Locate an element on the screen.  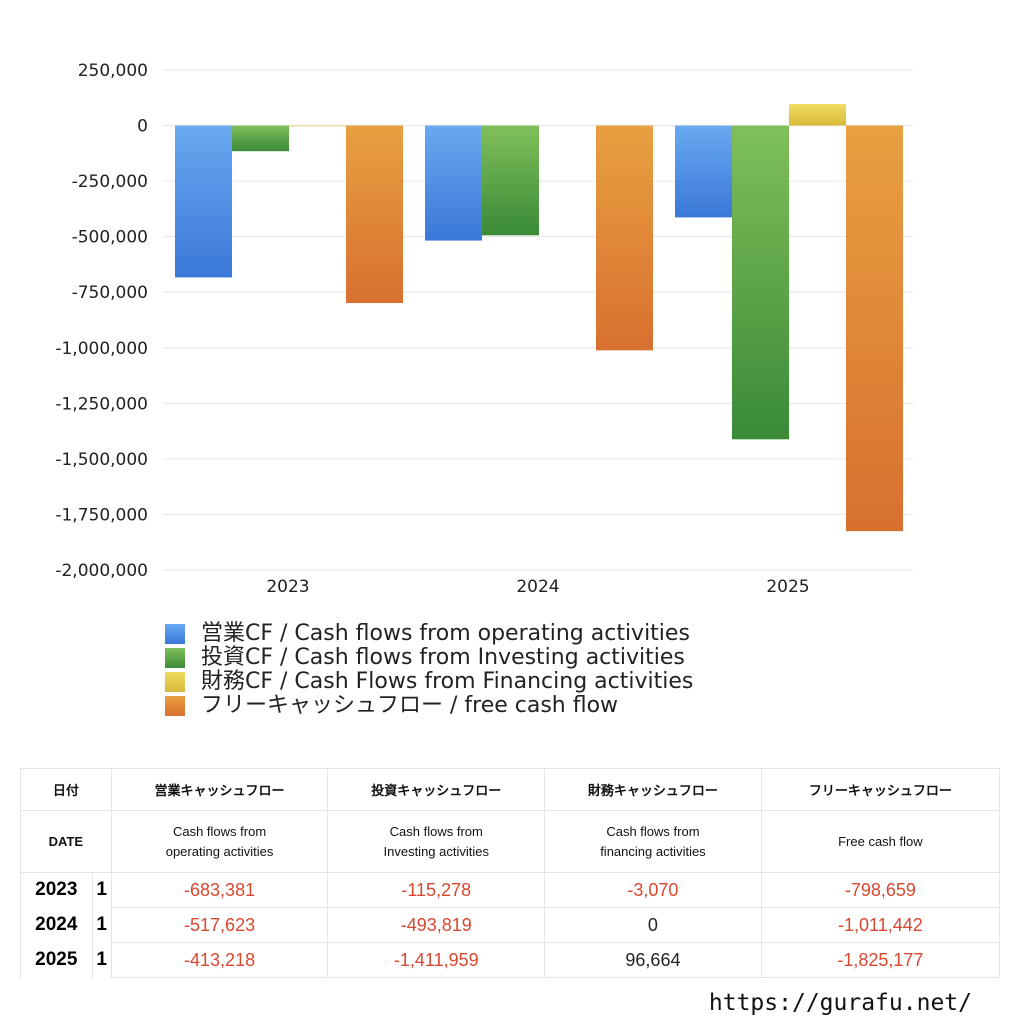
table-cell: -1,825,177 is located at coordinates (880, 960).